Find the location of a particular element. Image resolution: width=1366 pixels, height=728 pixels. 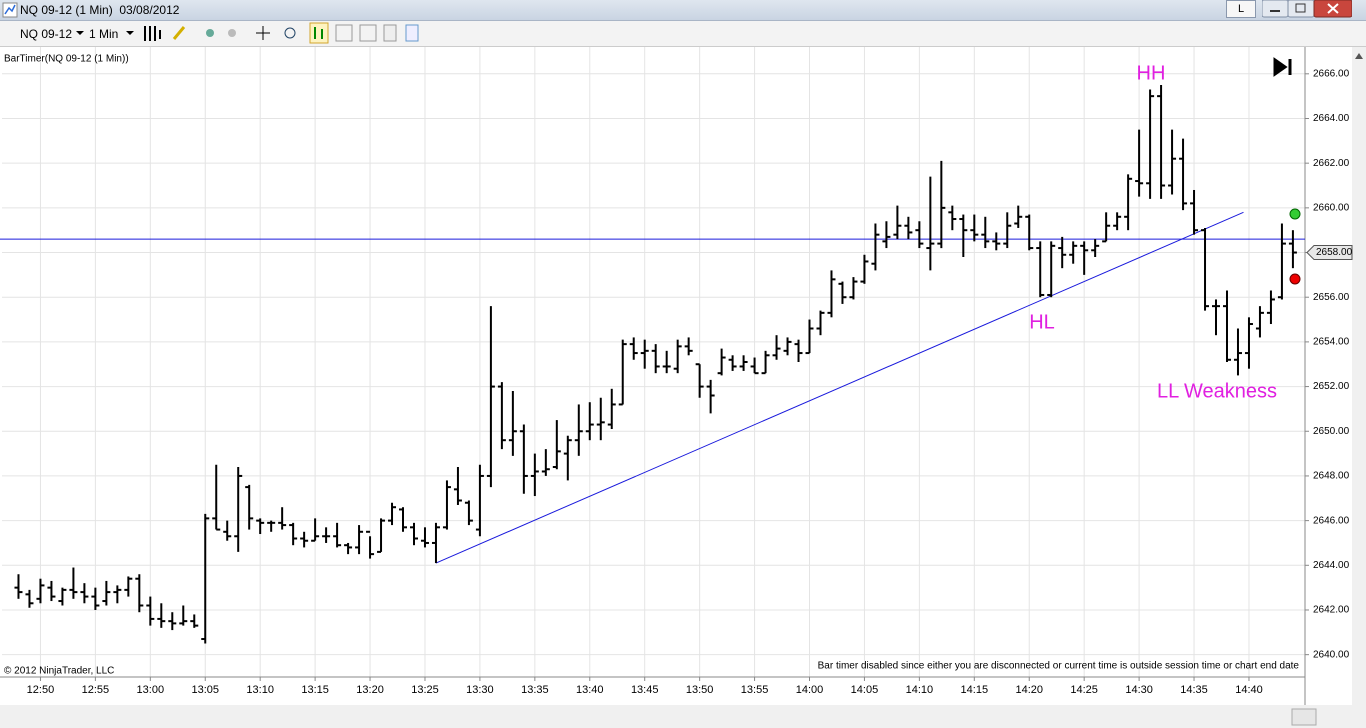

scroll-end-button is located at coordinates (1282, 67).